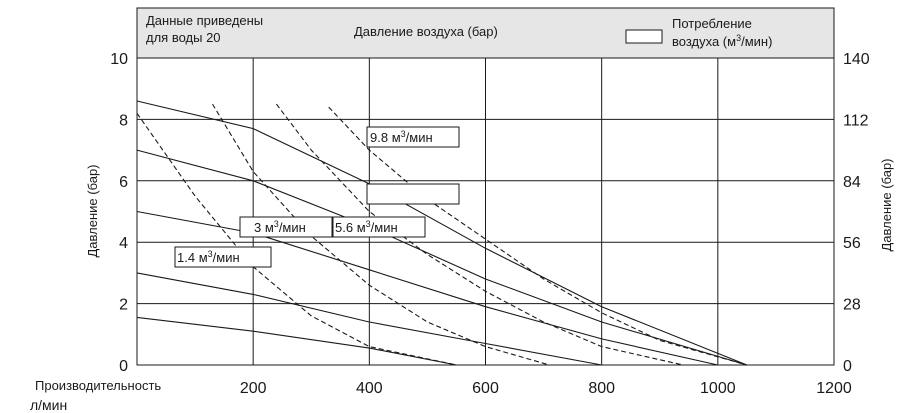 The height and width of the screenshot is (413, 913). What do you see at coordinates (834, 388) in the screenshot?
I see `x-tick-label: 1200` at bounding box center [834, 388].